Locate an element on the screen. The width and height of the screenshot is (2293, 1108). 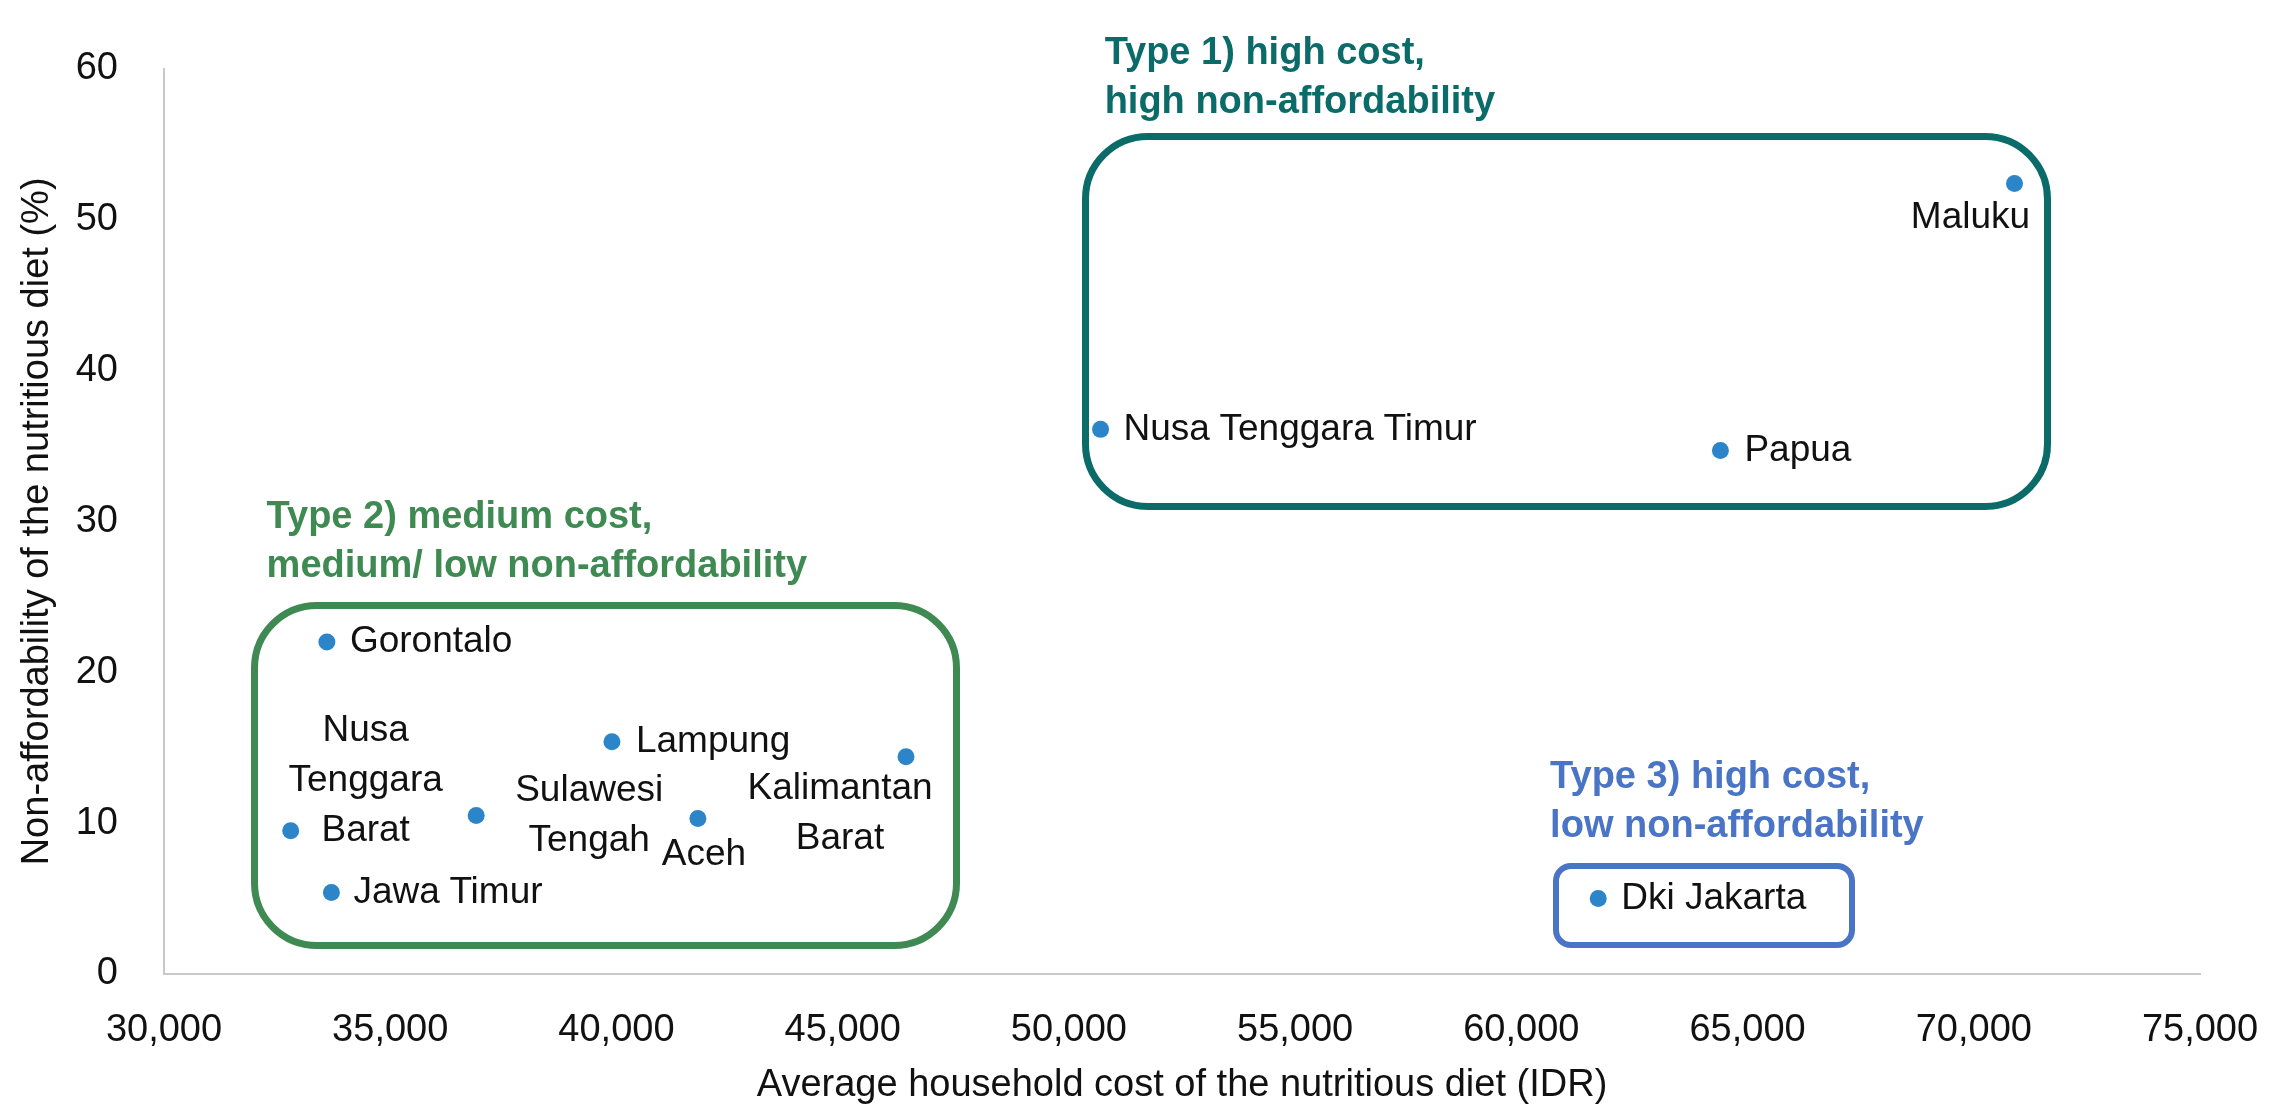
annotation: Lampung is located at coordinates (713, 739).